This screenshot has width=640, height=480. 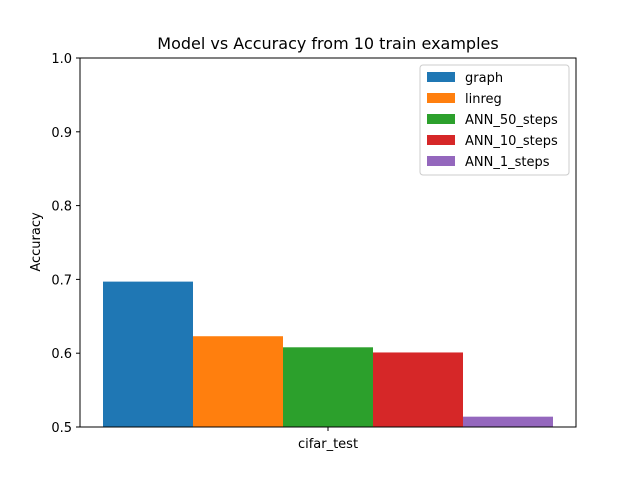 What do you see at coordinates (508, 421) in the screenshot?
I see `bar-ANN_1_steps` at bounding box center [508, 421].